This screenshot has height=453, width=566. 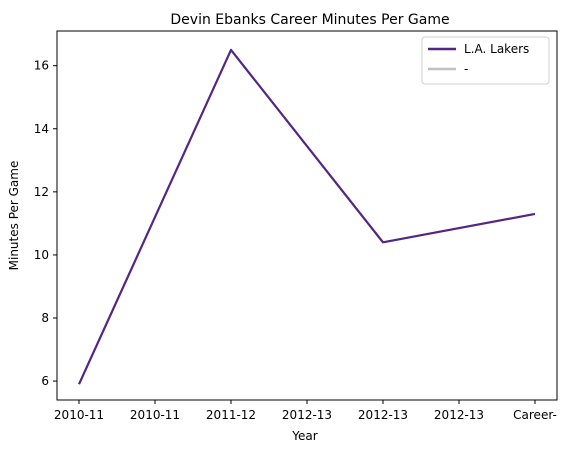 I want to click on y-tick-label-2: 10, so click(x=41, y=255).